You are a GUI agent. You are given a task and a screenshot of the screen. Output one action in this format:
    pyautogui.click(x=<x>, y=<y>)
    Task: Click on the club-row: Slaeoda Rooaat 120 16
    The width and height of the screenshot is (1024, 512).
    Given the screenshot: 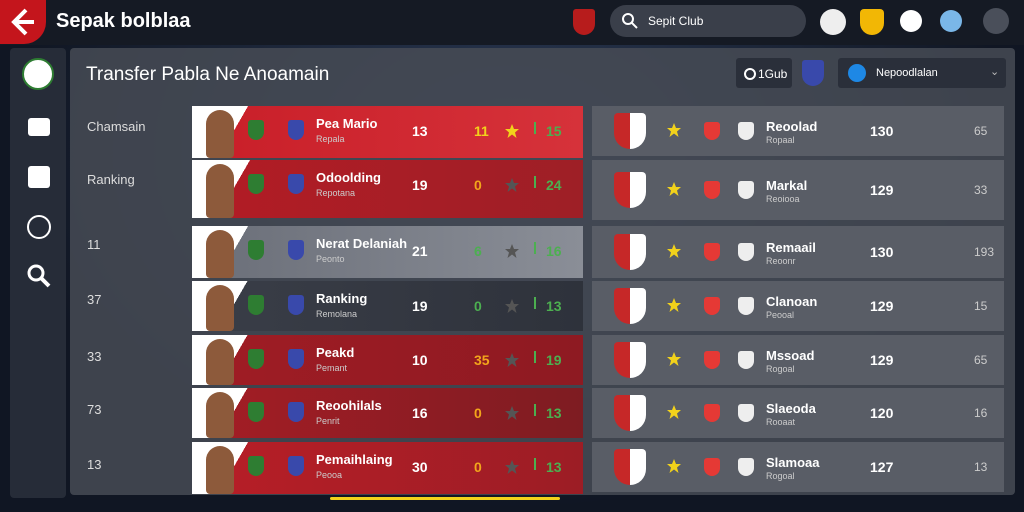 What is the action you would take?
    pyautogui.click(x=798, y=413)
    